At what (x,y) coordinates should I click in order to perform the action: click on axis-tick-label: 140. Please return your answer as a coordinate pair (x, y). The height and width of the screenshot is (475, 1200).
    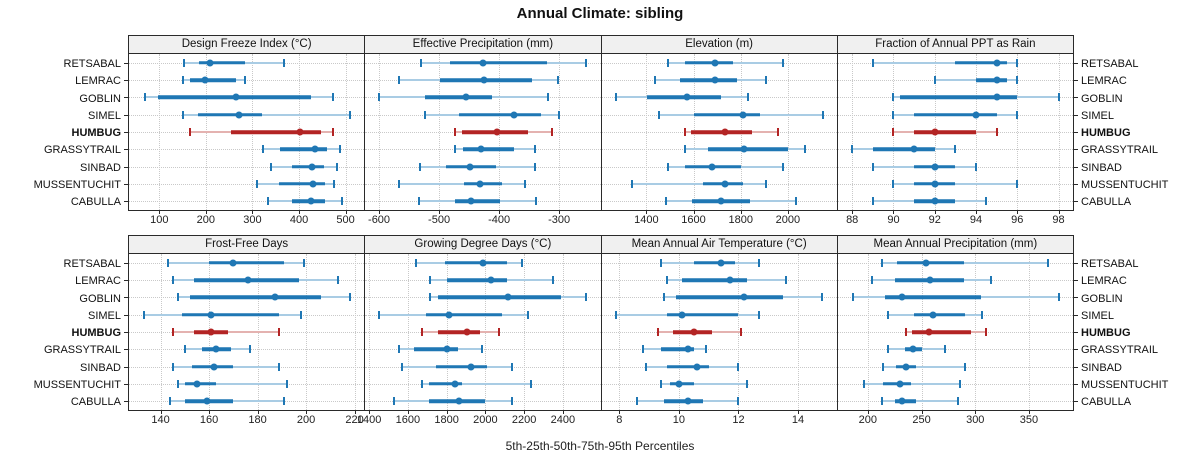
    Looking at the image, I should click on (160, 420).